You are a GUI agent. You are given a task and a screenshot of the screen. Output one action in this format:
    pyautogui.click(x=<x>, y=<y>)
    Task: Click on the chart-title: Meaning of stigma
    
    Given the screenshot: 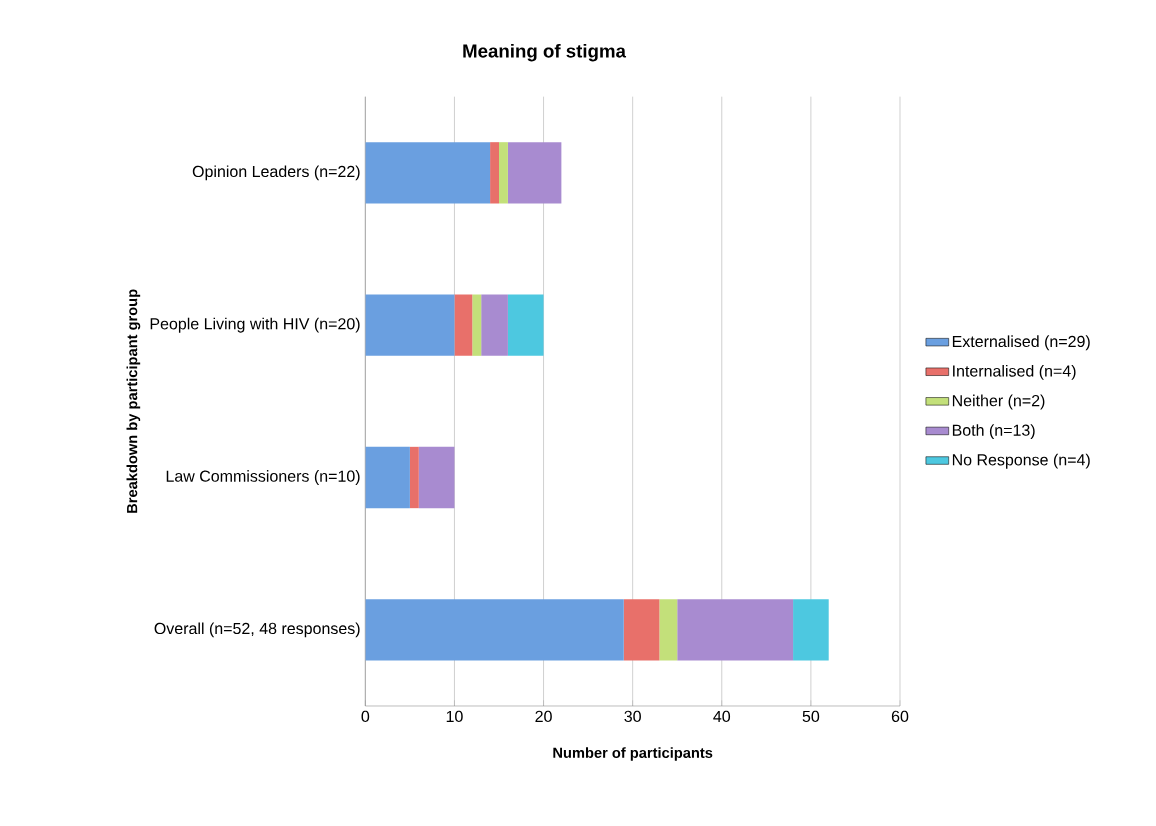 What is the action you would take?
    pyautogui.click(x=545, y=52)
    